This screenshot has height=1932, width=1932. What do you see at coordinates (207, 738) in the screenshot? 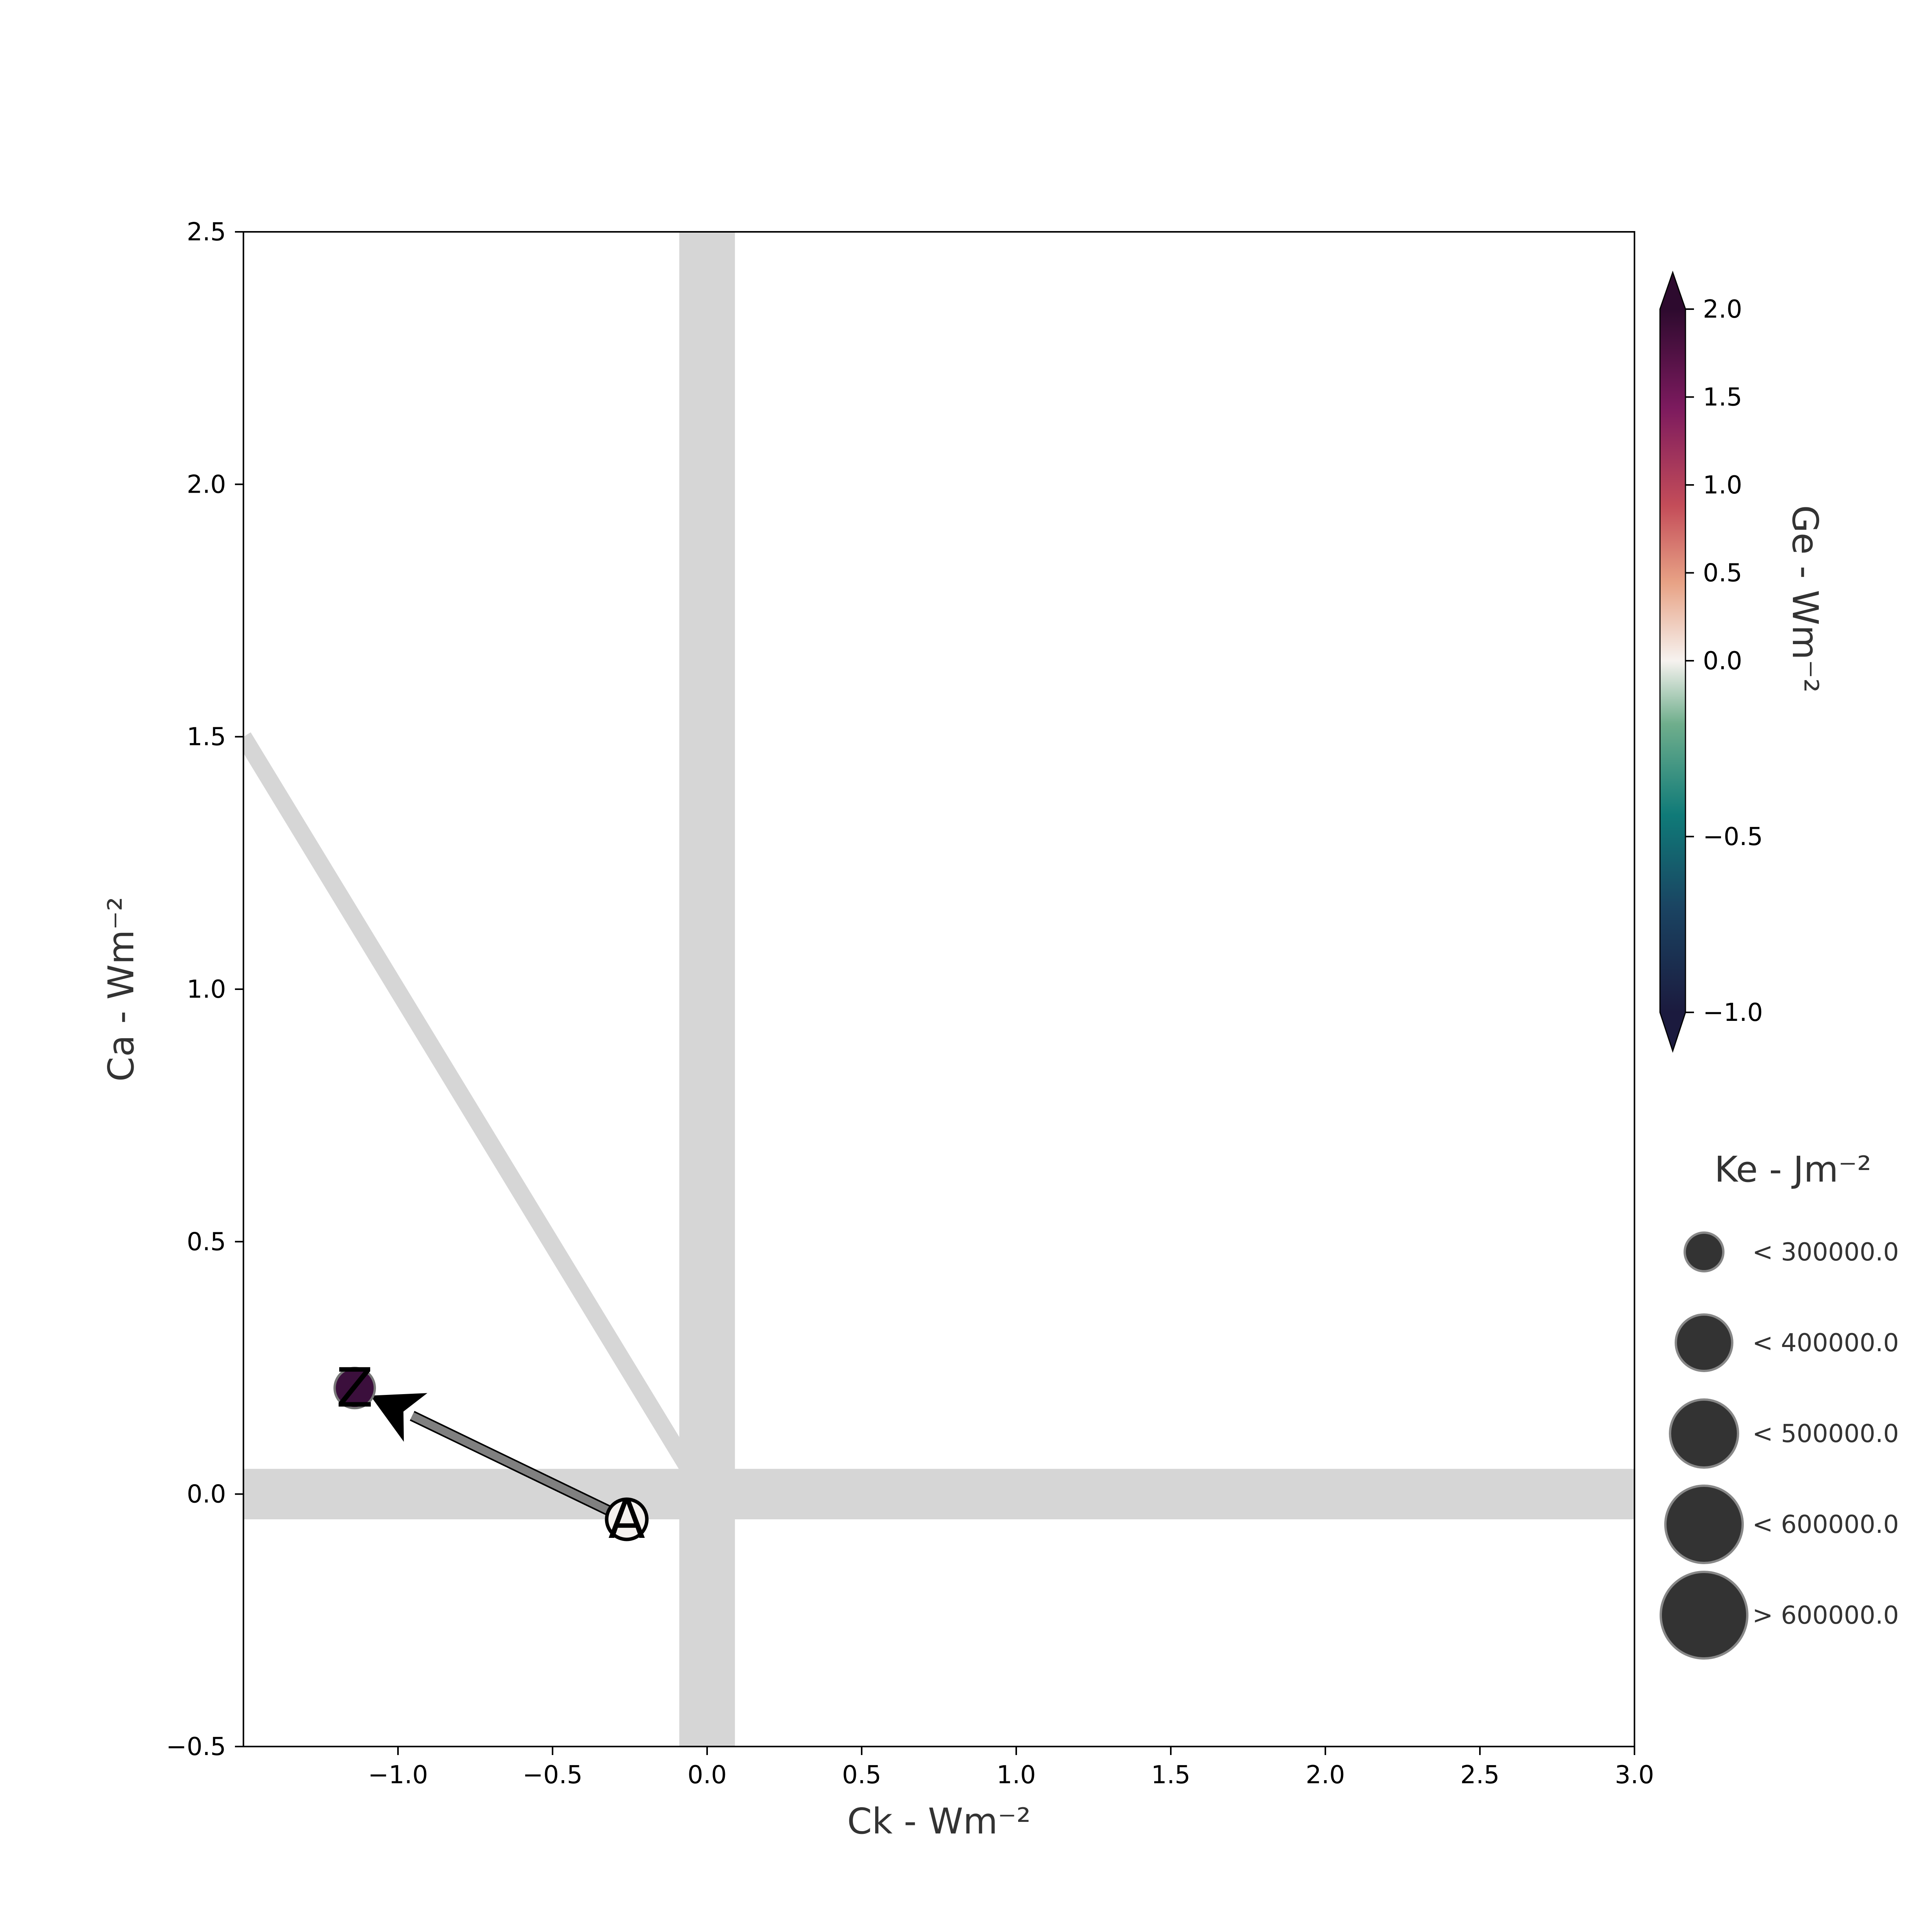
I see `y-tick-label: 1.5` at bounding box center [207, 738].